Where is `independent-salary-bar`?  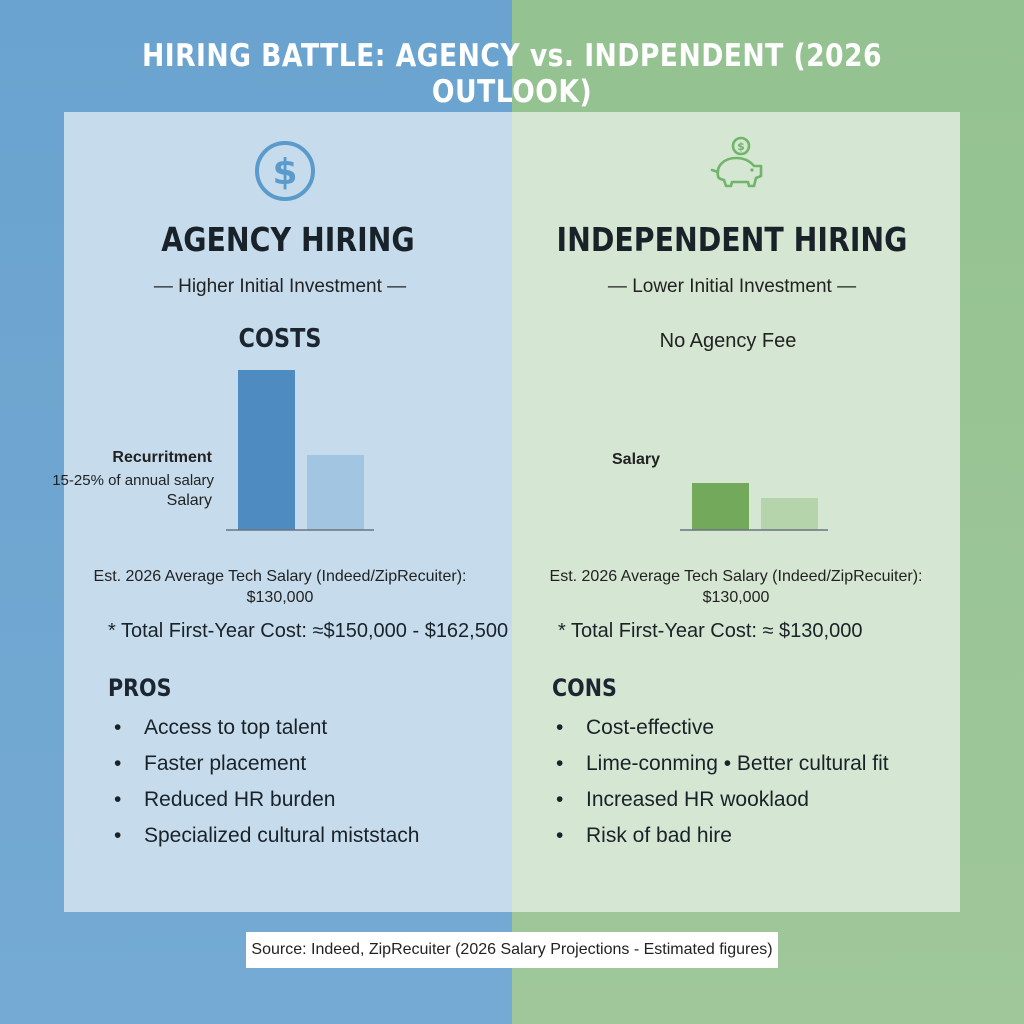 independent-salary-bar is located at coordinates (720, 506).